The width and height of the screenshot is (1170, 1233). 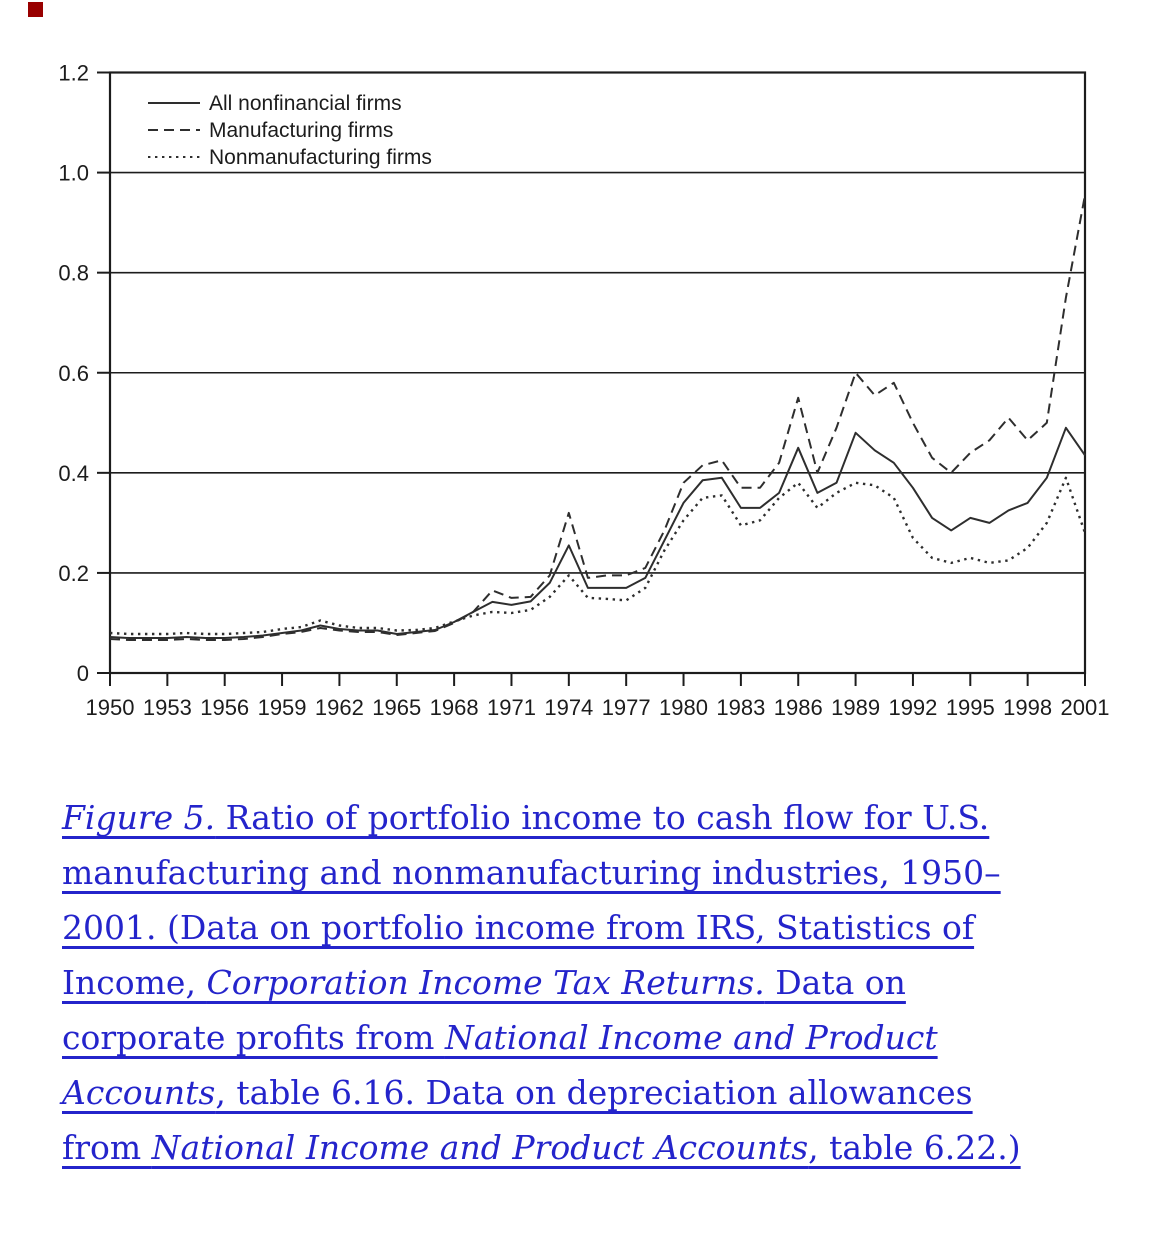 What do you see at coordinates (73, 173) in the screenshot?
I see `y-tick-label: 1.0` at bounding box center [73, 173].